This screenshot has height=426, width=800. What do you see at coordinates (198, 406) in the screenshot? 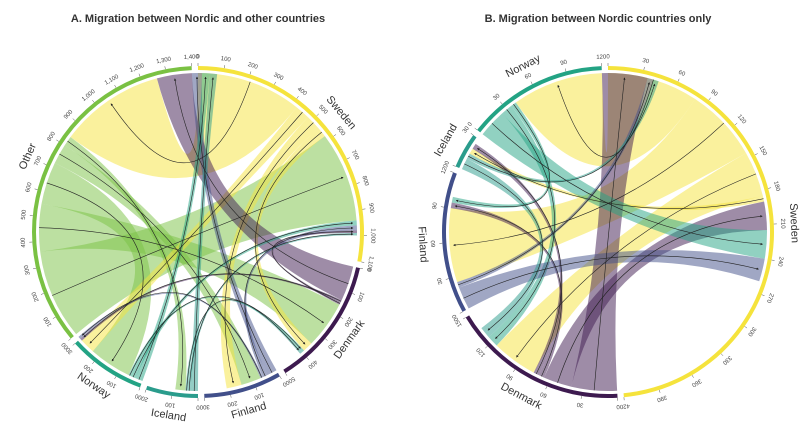
I see `panel-a-tick-label-iceland-0: 0` at bounding box center [198, 406].